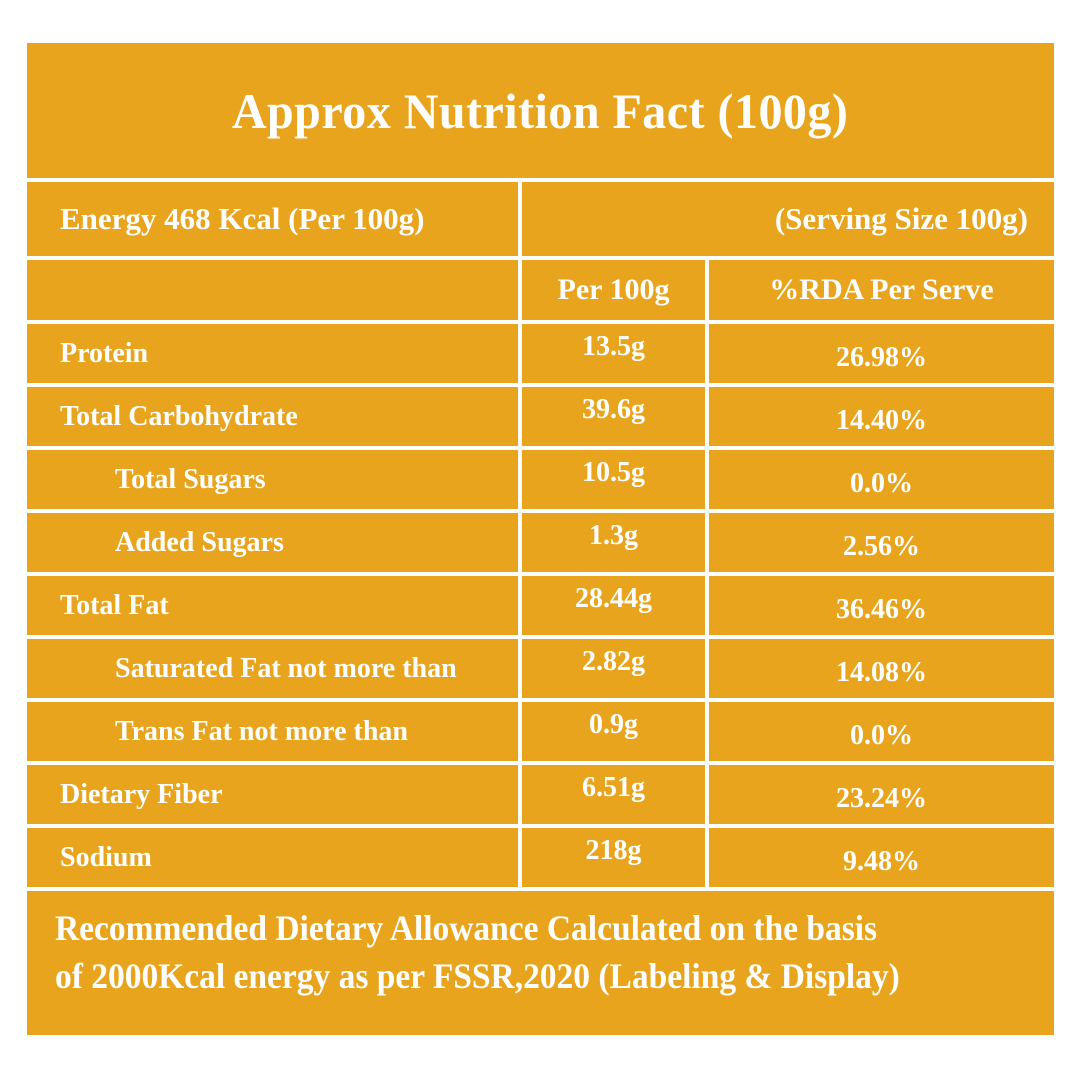  I want to click on row-qty-total-sugars: 10.5g, so click(613, 479).